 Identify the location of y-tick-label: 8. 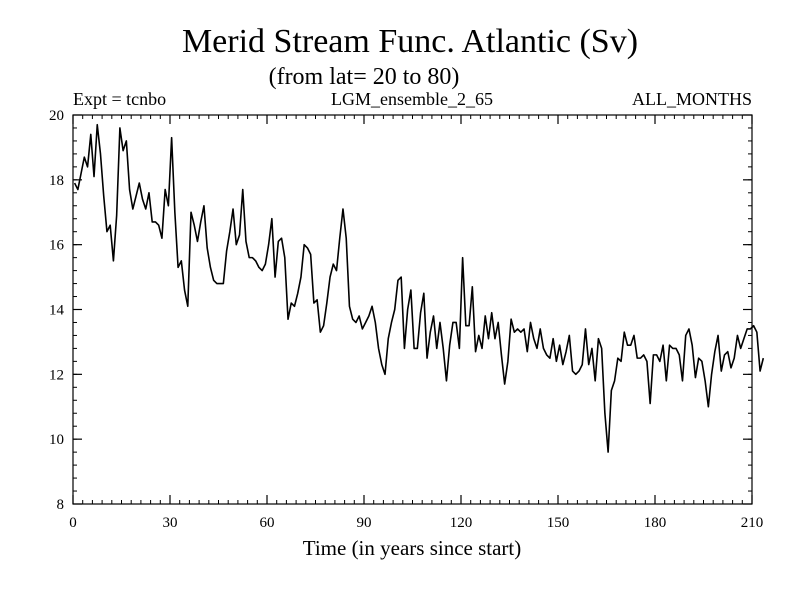
(61, 505).